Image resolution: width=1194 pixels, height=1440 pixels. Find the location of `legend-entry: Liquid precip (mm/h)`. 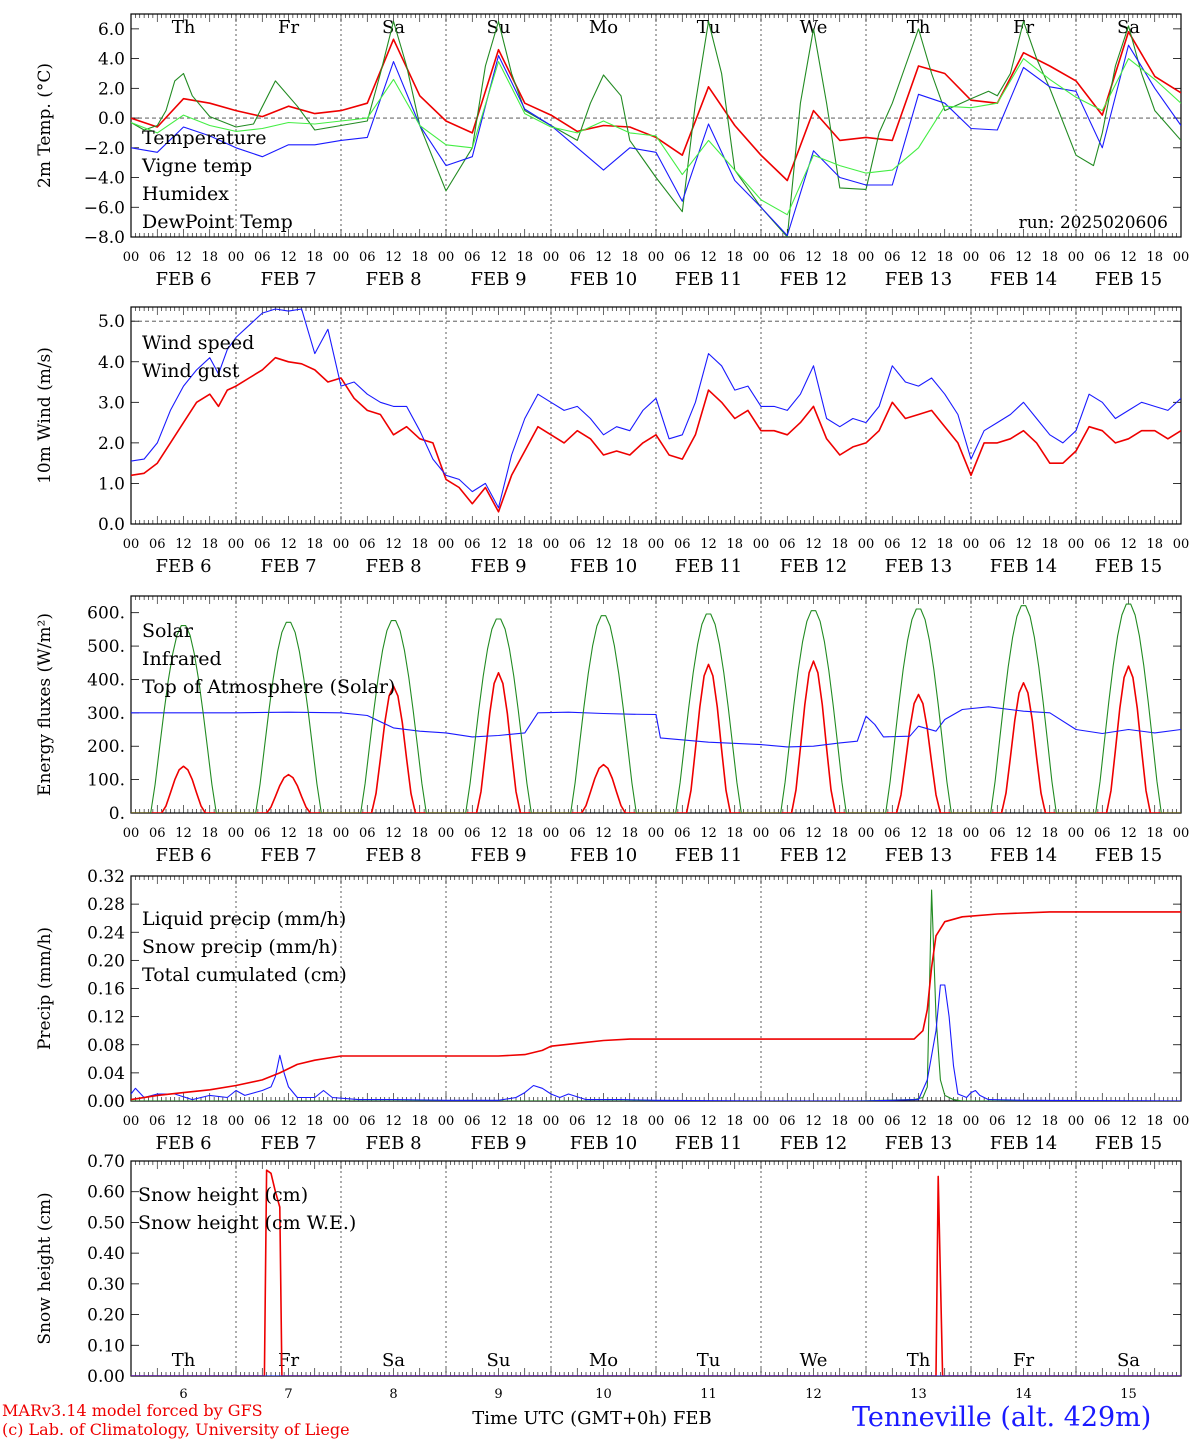

legend-entry: Liquid precip (mm/h) is located at coordinates (244, 919).